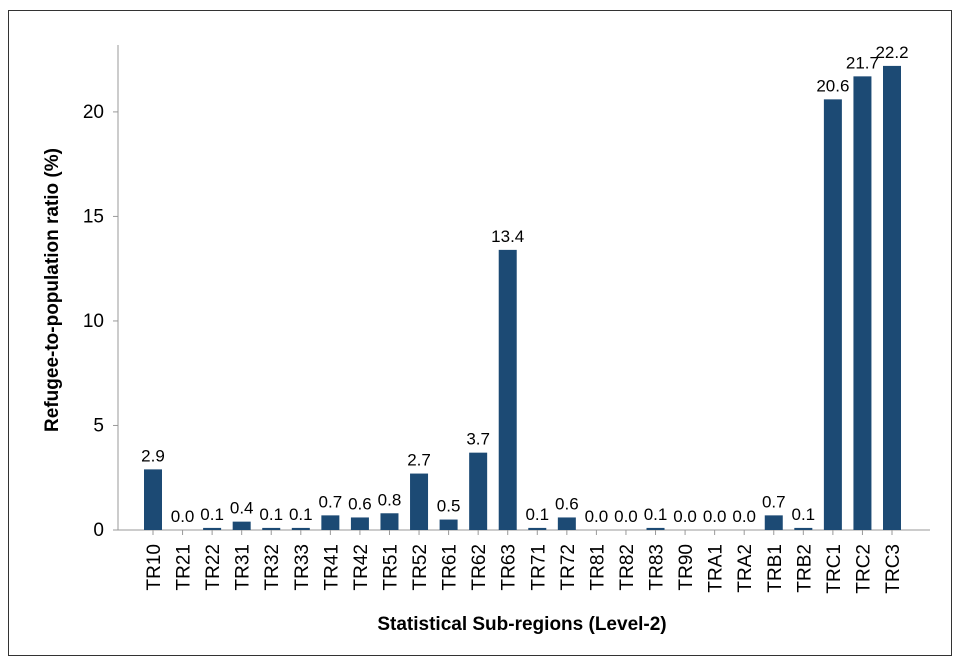 The width and height of the screenshot is (956, 657). Describe the element at coordinates (716, 568) in the screenshot. I see `x-tick-label: TRA1` at that location.